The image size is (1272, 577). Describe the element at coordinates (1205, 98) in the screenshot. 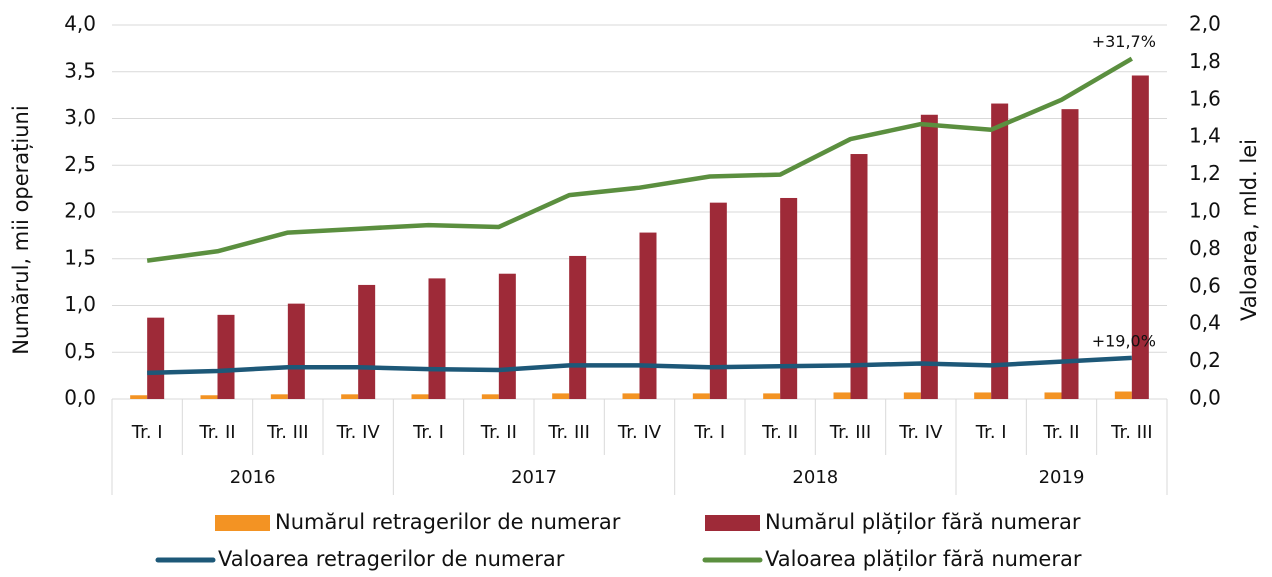

I see `y2-tick-label: 1,6` at that location.